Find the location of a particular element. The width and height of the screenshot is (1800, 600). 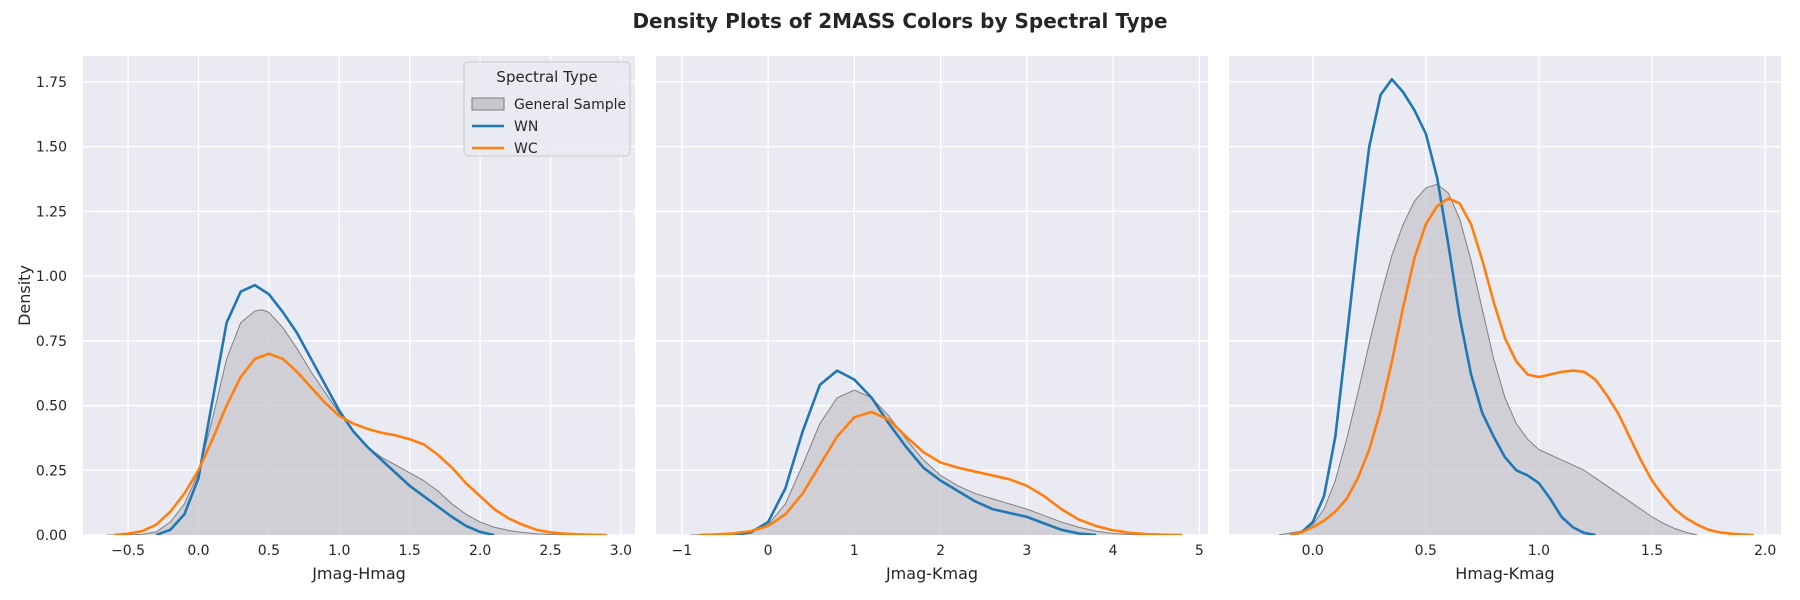

y-tick-label: 0.75 is located at coordinates (51, 342).